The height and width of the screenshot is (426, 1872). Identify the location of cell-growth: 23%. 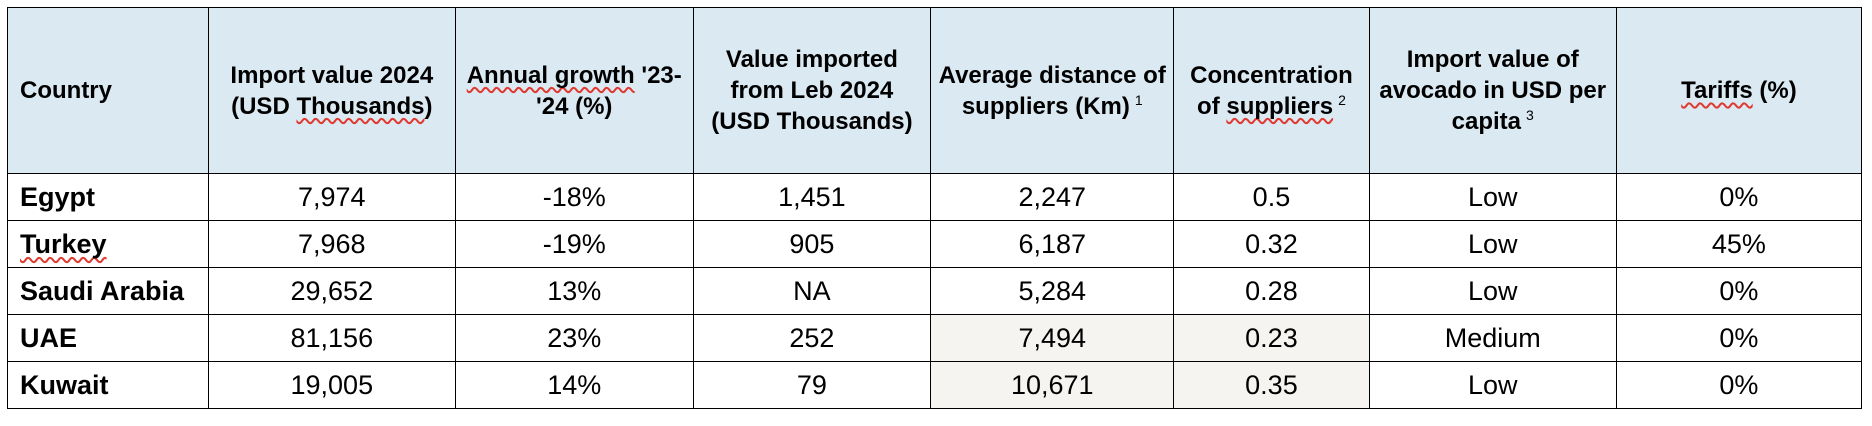
(574, 338).